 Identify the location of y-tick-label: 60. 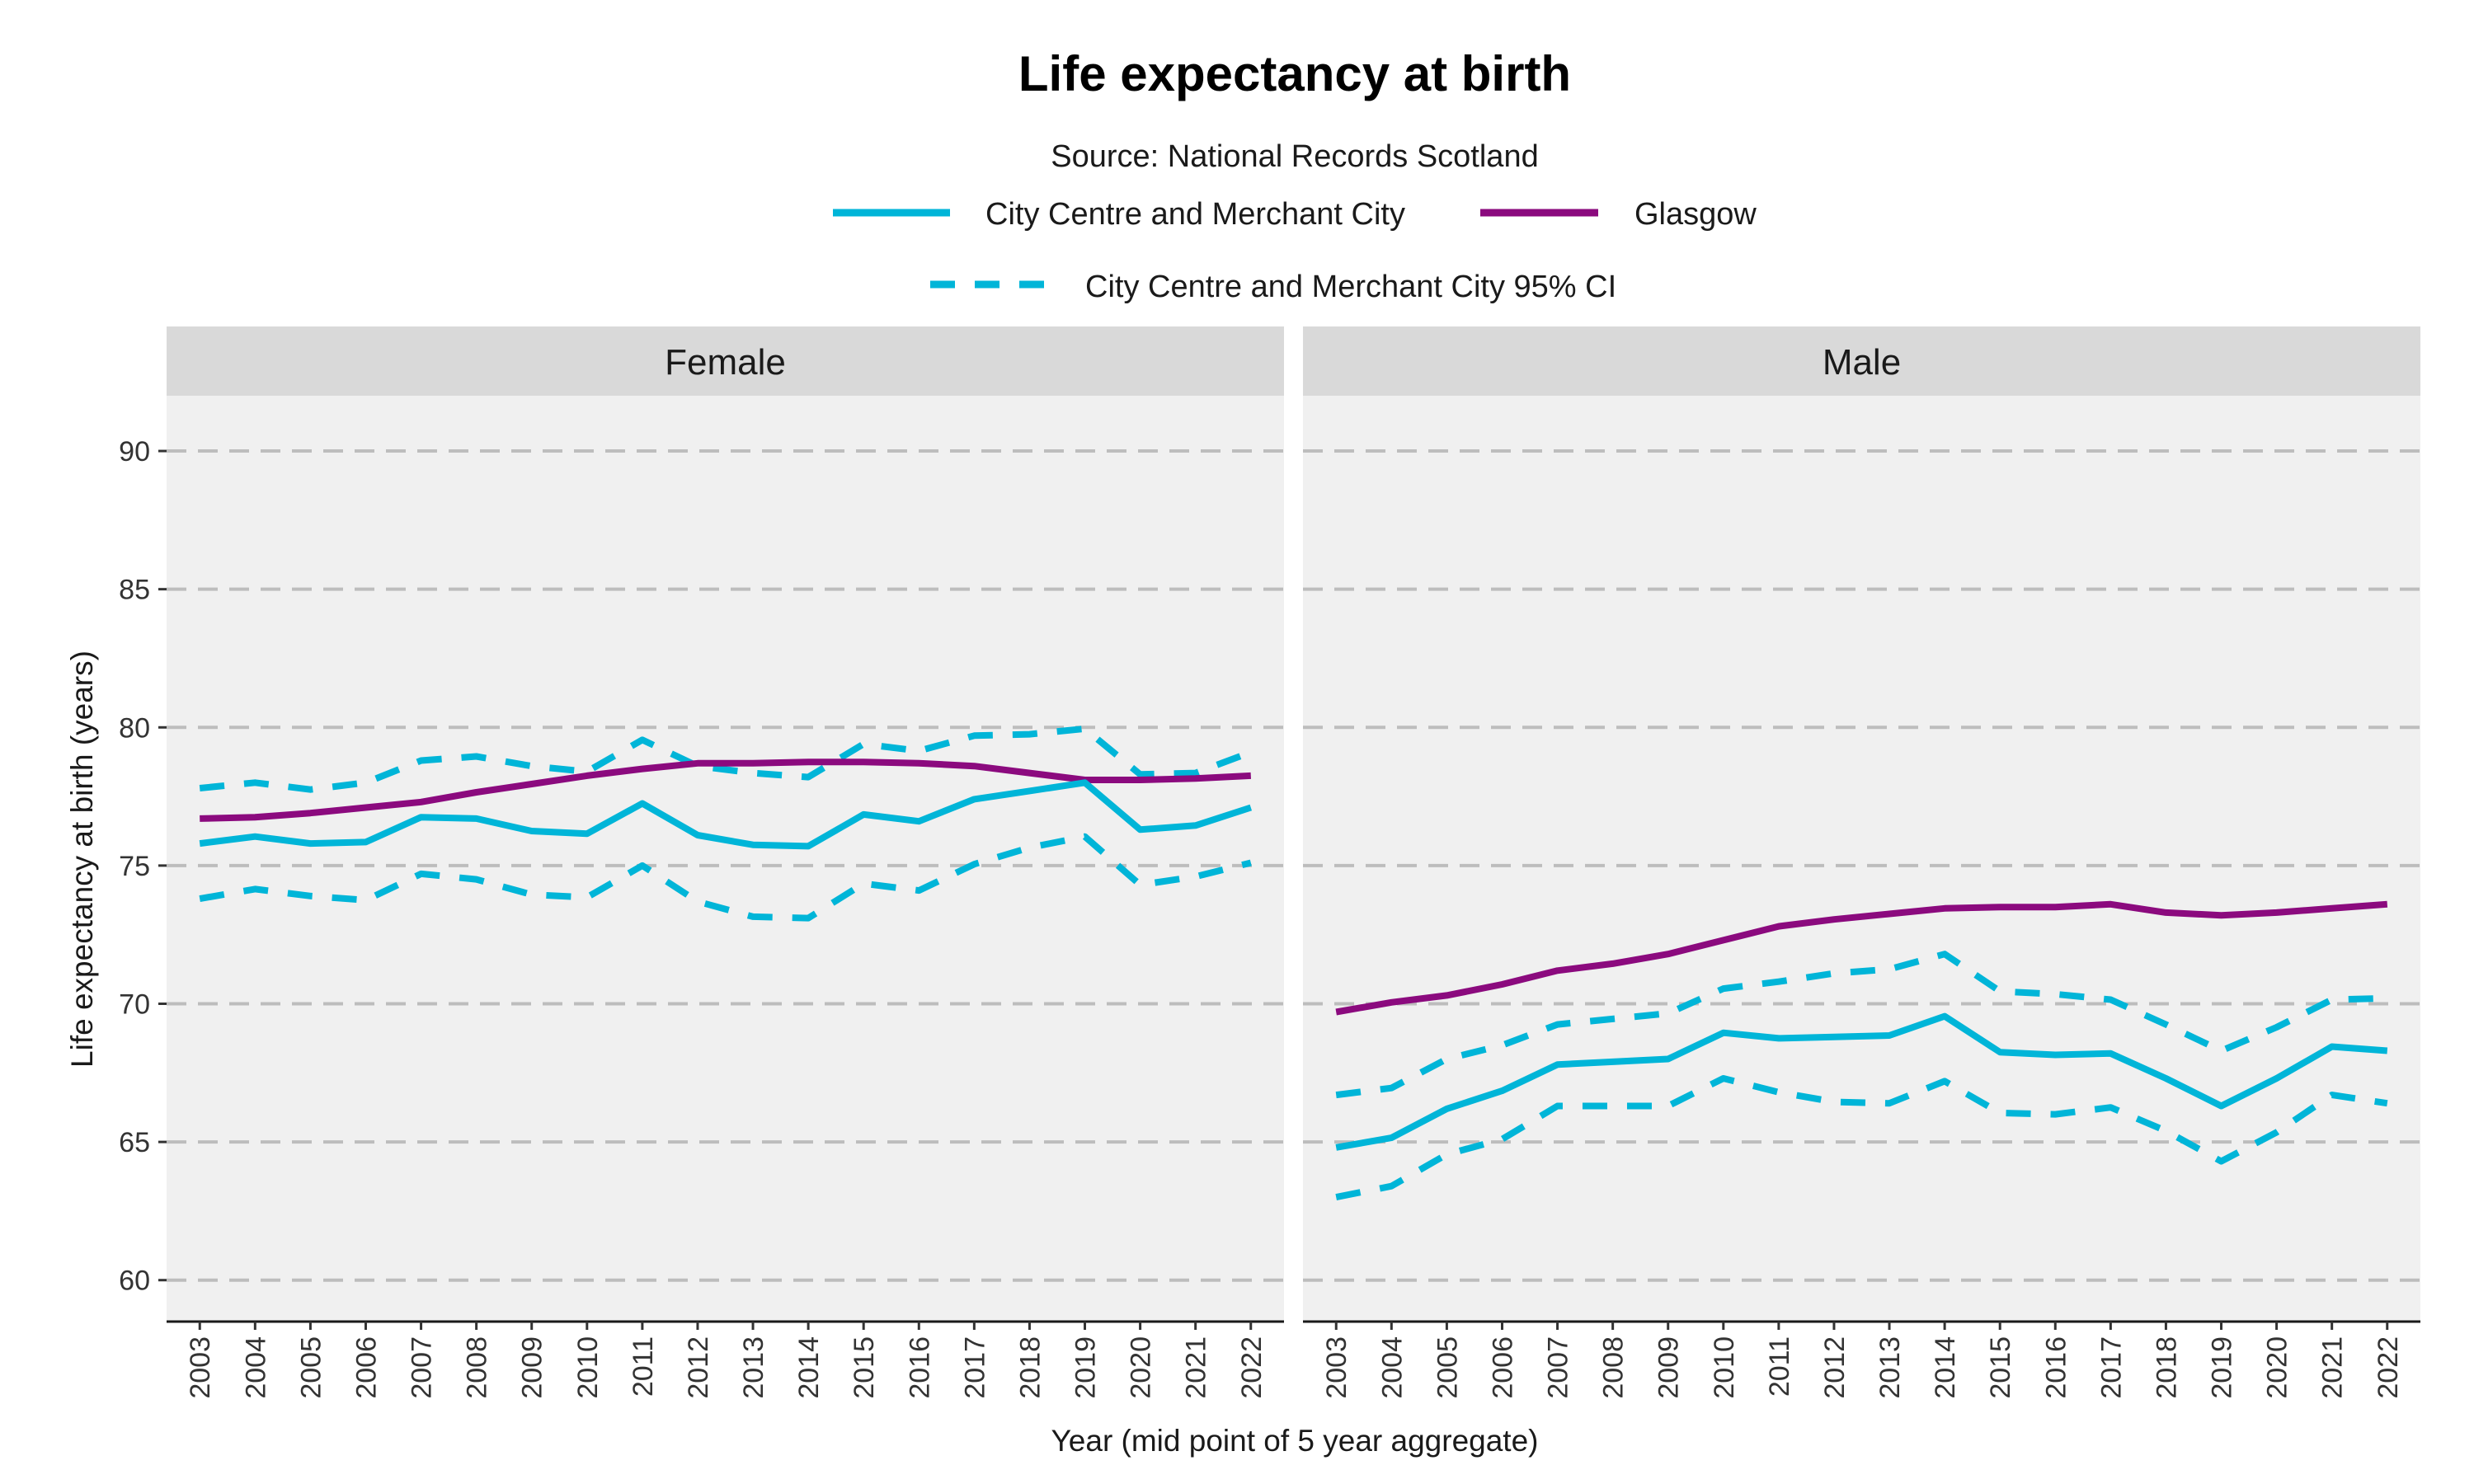
(134, 1281).